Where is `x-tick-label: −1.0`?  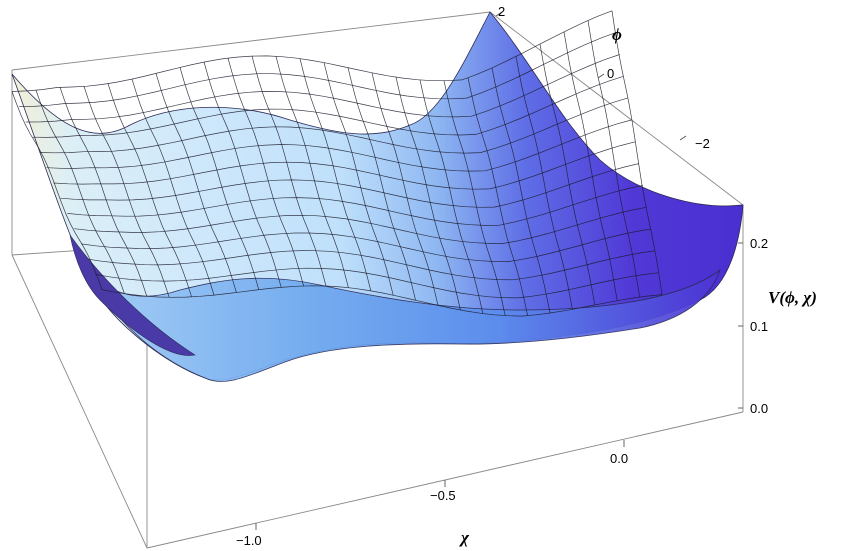
x-tick-label: −1.0 is located at coordinates (249, 540).